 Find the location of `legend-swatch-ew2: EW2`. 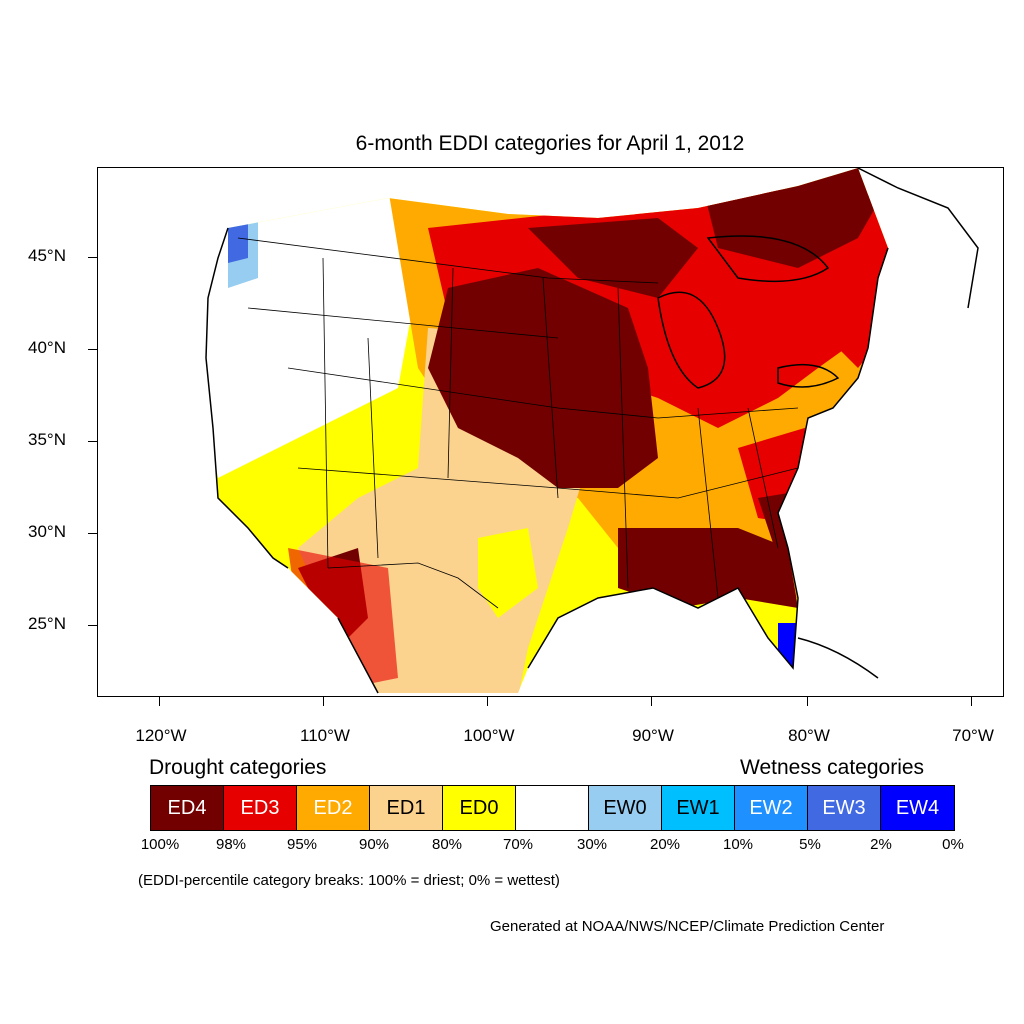

legend-swatch-ew2: EW2 is located at coordinates (771, 808).